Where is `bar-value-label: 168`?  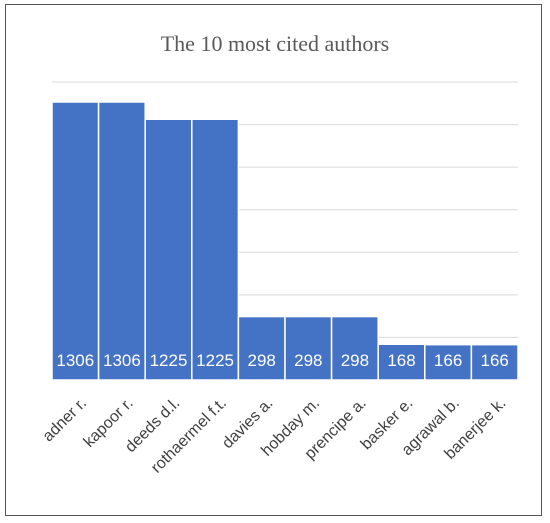
bar-value-label: 168 is located at coordinates (401, 360).